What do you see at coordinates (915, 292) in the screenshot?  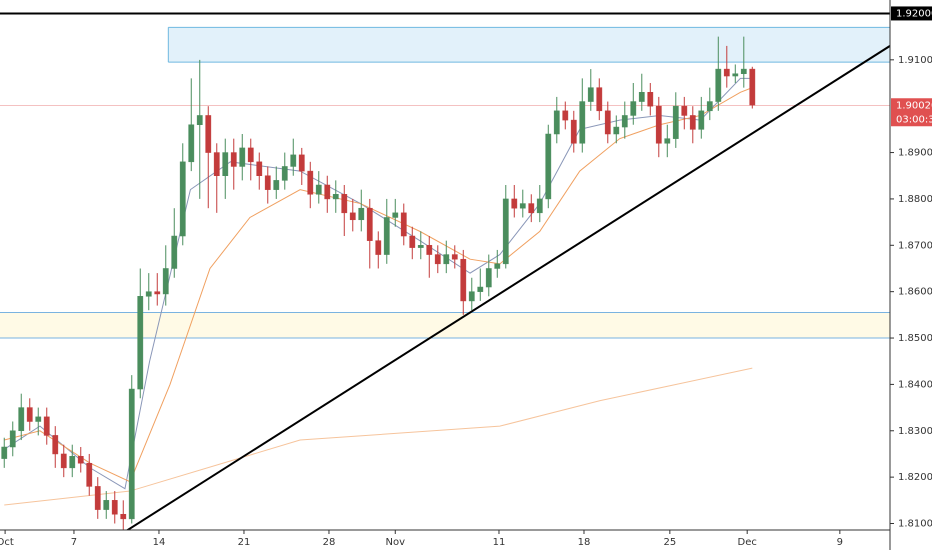 I see `y-tick-label: 1.86000` at bounding box center [915, 292].